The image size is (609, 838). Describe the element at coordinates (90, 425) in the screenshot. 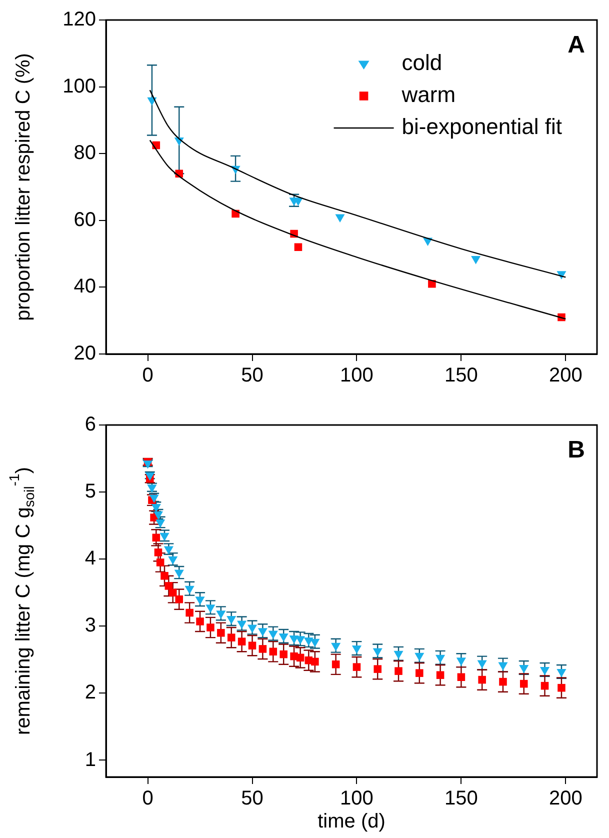

I see `y-tick-label: 6` at that location.